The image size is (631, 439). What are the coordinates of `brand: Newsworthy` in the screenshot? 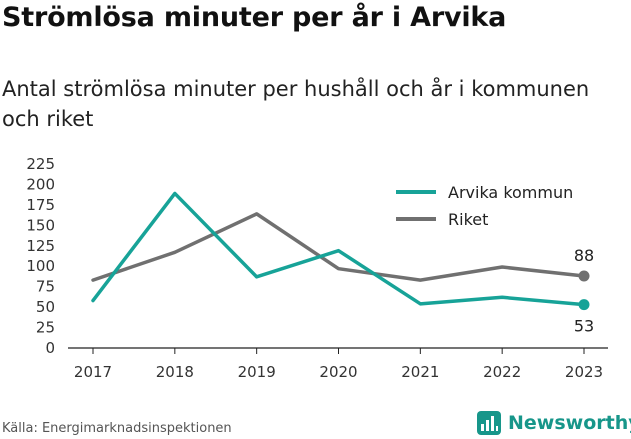 It's located at (553, 423).